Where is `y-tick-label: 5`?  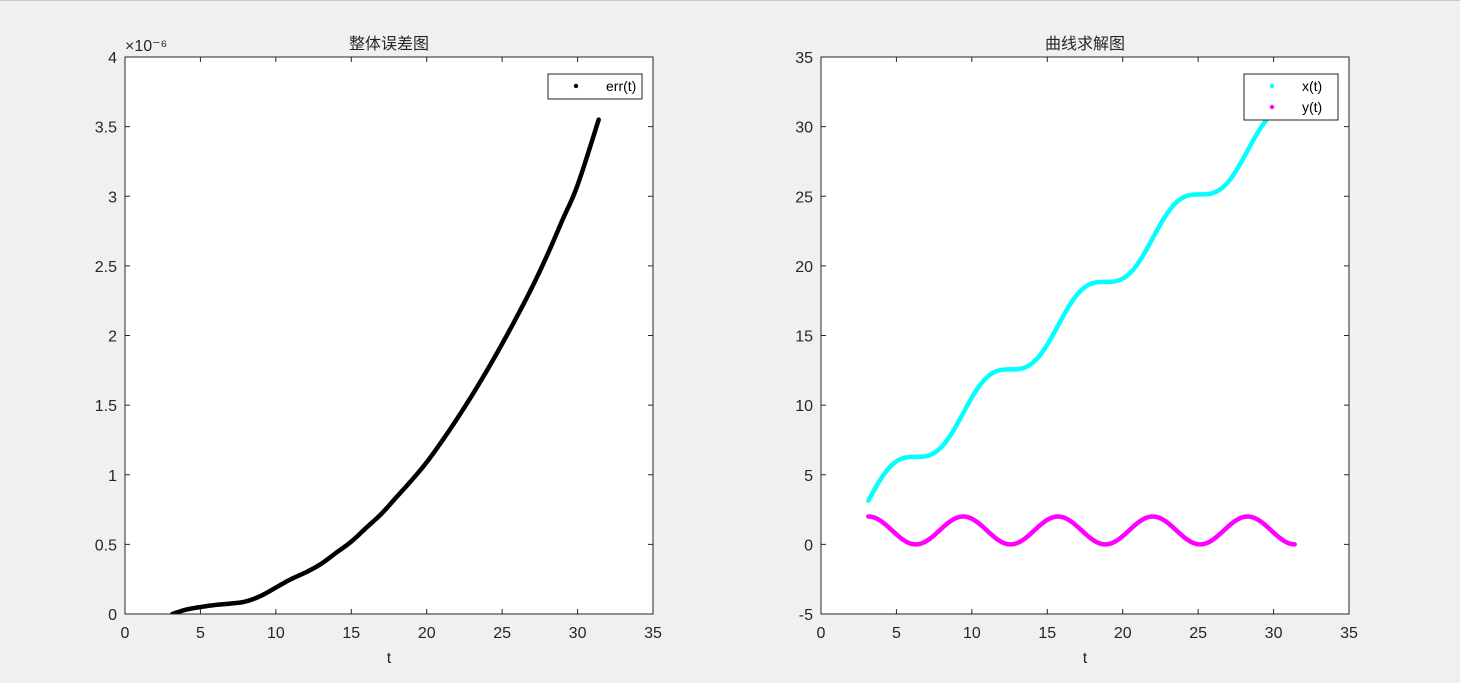
y-tick-label: 5 is located at coordinates (808, 476).